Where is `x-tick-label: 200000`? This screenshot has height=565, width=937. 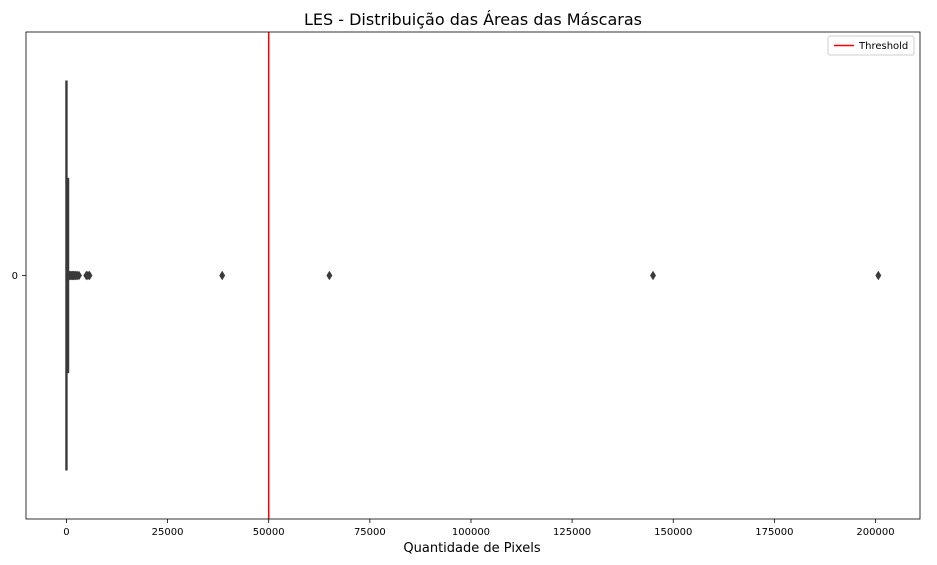
x-tick-label: 200000 is located at coordinates (875, 532).